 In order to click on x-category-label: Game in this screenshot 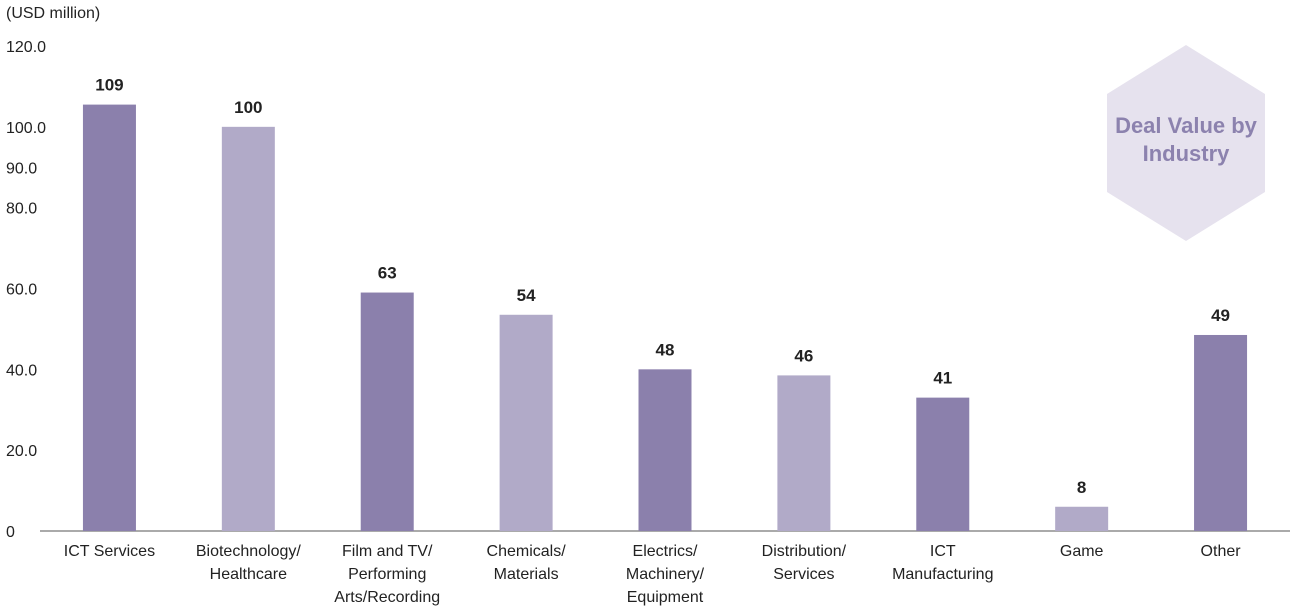, I will do `click(1082, 551)`.